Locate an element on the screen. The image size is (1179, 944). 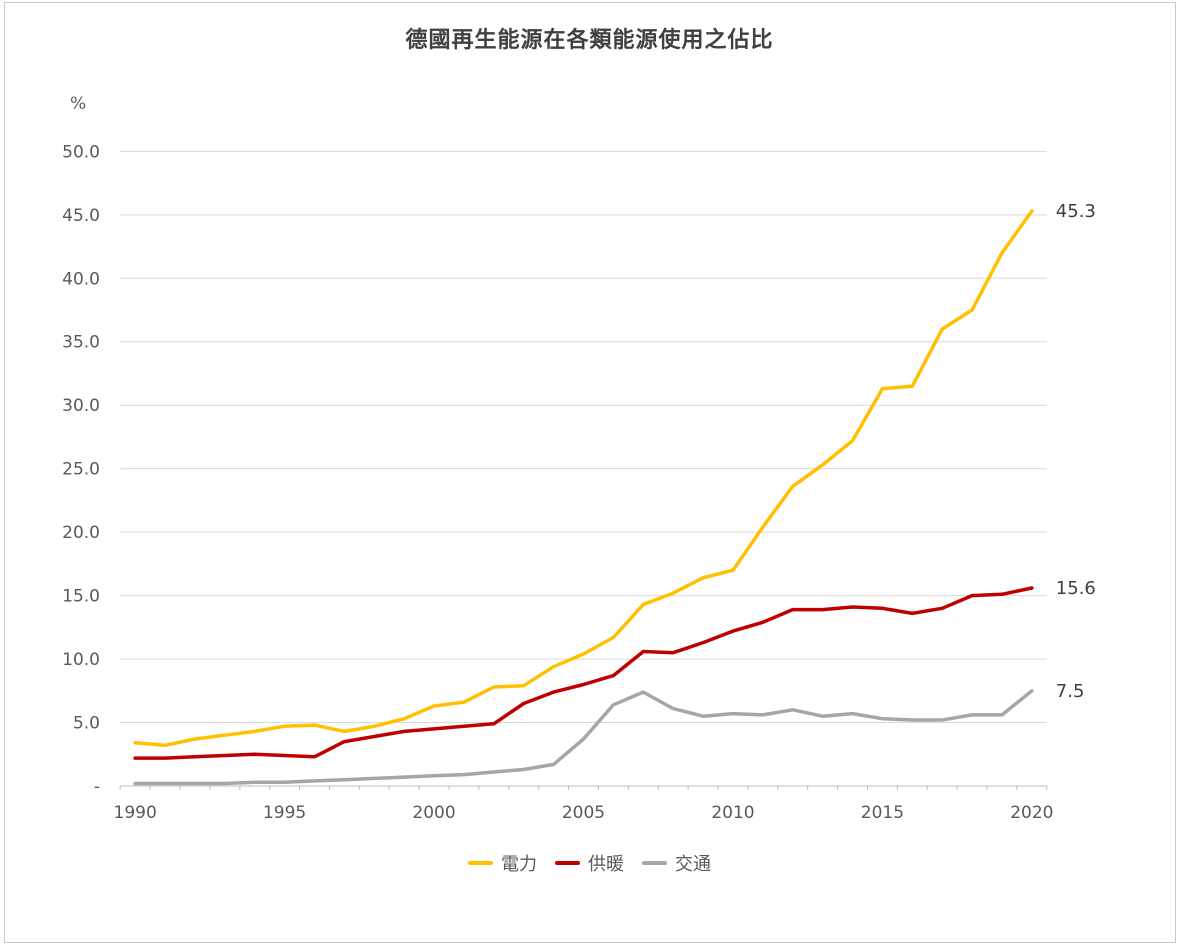
y-axis-tick-label: 50.0 is located at coordinates (81, 152).